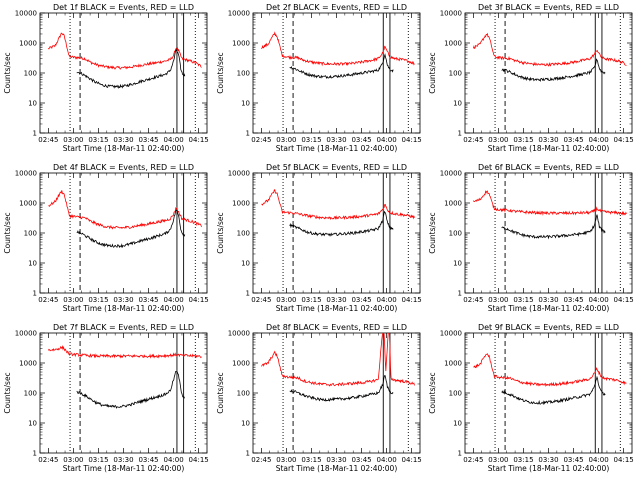 The image size is (640, 480). What do you see at coordinates (548, 7) in the screenshot?
I see `chart-title: Det 3f BLACK = Events, RED = LLD` at bounding box center [548, 7].